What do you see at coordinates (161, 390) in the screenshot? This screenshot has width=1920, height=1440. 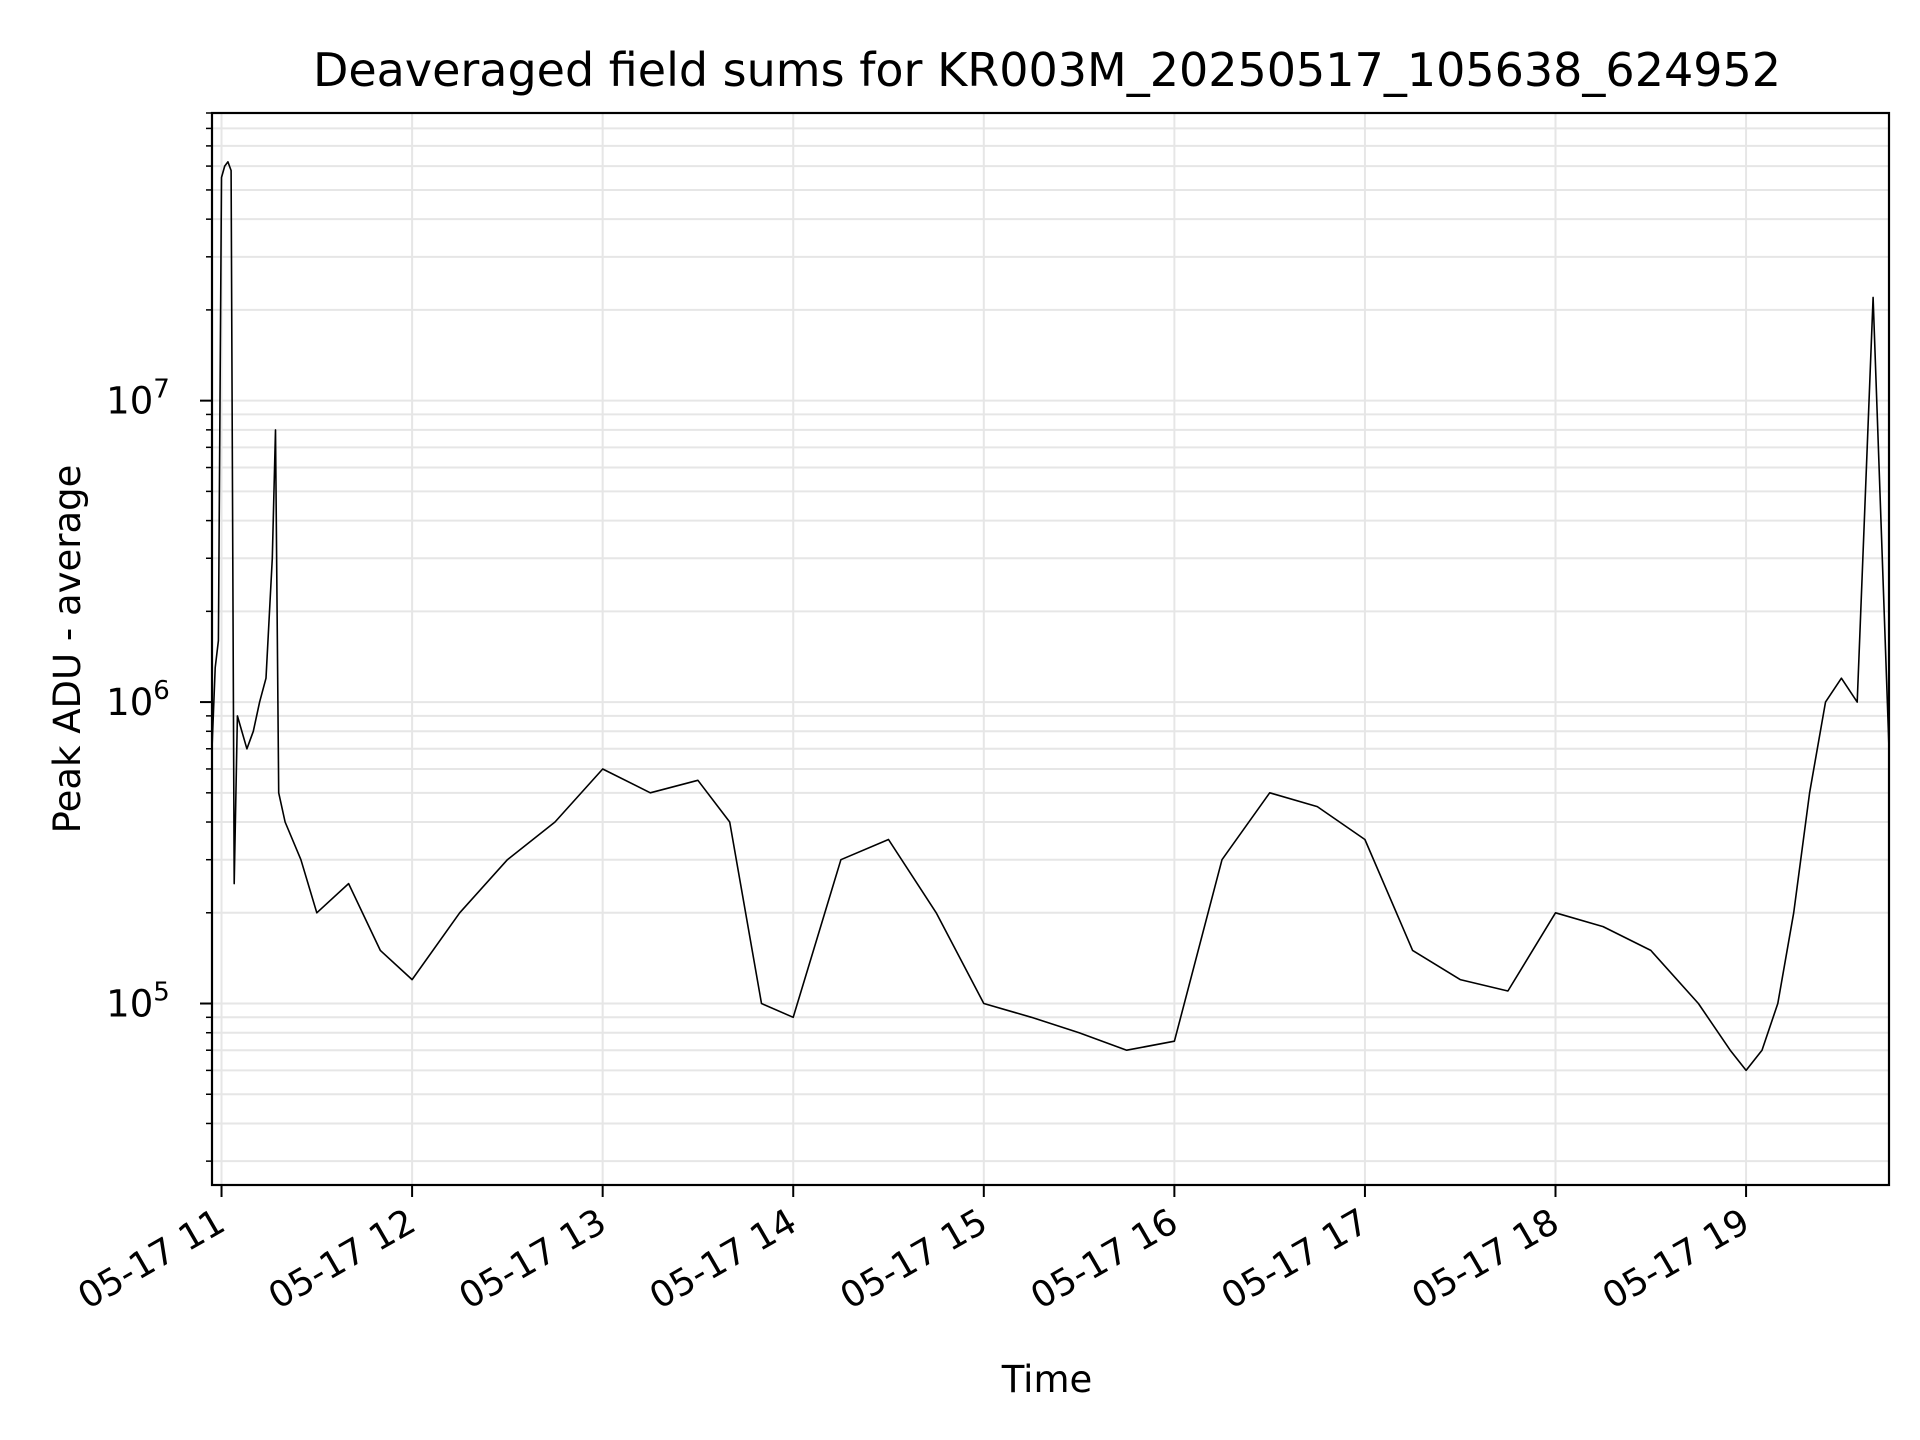 I see `y-tick-exponent: 7` at bounding box center [161, 390].